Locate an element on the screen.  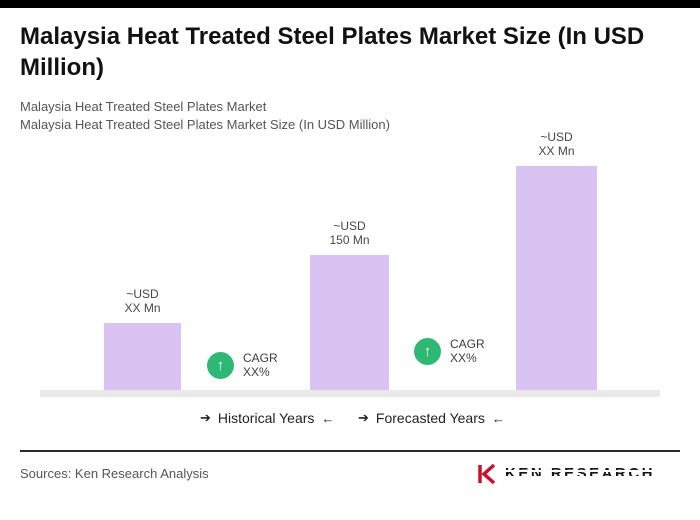
bar-group-historical: ~USD XX Mn is located at coordinates (142, 338).